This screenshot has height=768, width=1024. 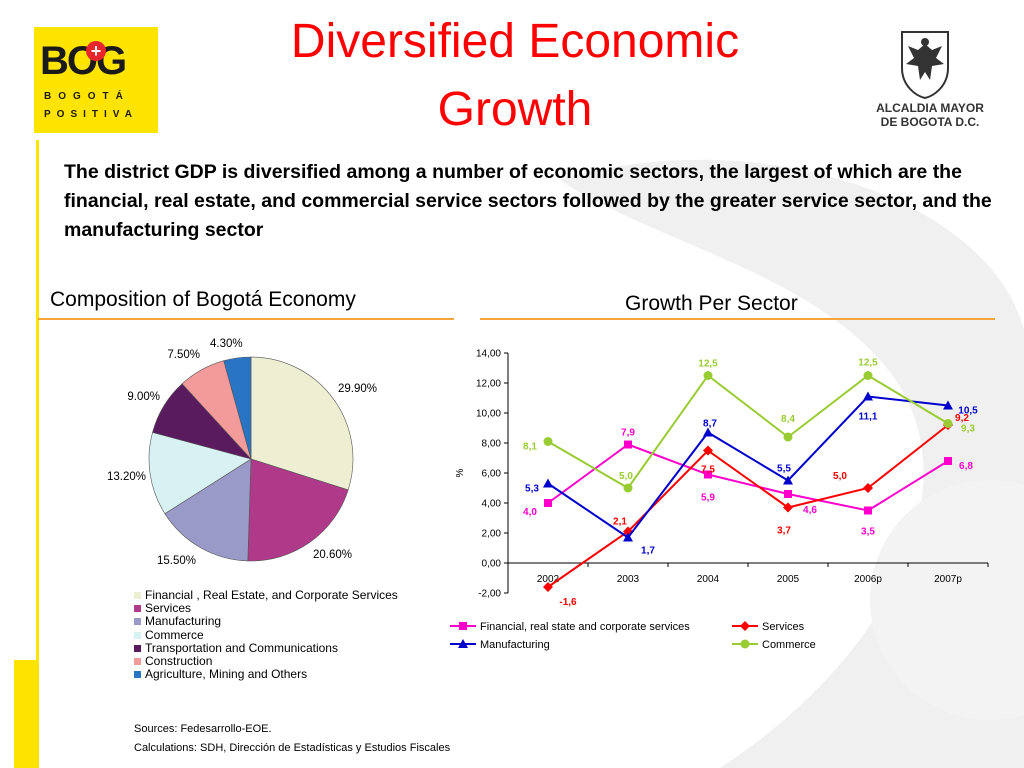 I want to click on series-0: 4,0 7,9 5,9 4,6 3,5 6,8, so click(x=748, y=483).